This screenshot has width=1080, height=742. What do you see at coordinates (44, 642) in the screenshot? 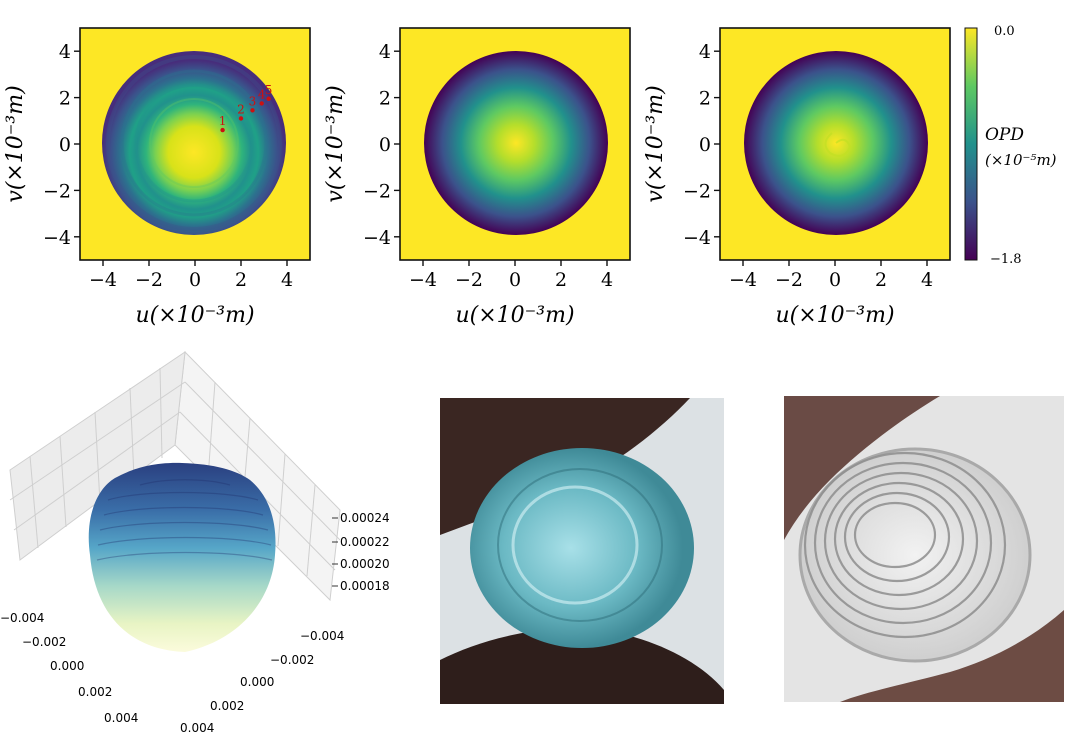
I see `x3d-tick-label: −0.002` at bounding box center [44, 642].